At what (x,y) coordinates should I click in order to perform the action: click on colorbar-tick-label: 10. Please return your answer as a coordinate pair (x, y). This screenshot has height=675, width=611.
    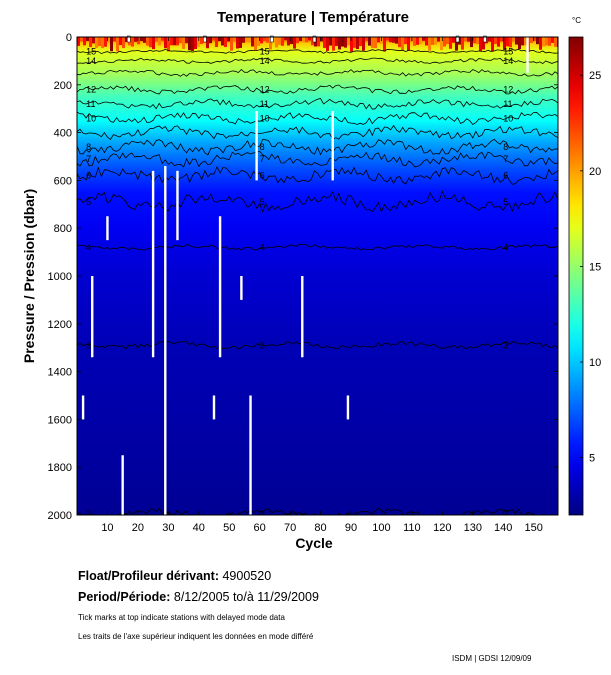
    Looking at the image, I should click on (595, 363).